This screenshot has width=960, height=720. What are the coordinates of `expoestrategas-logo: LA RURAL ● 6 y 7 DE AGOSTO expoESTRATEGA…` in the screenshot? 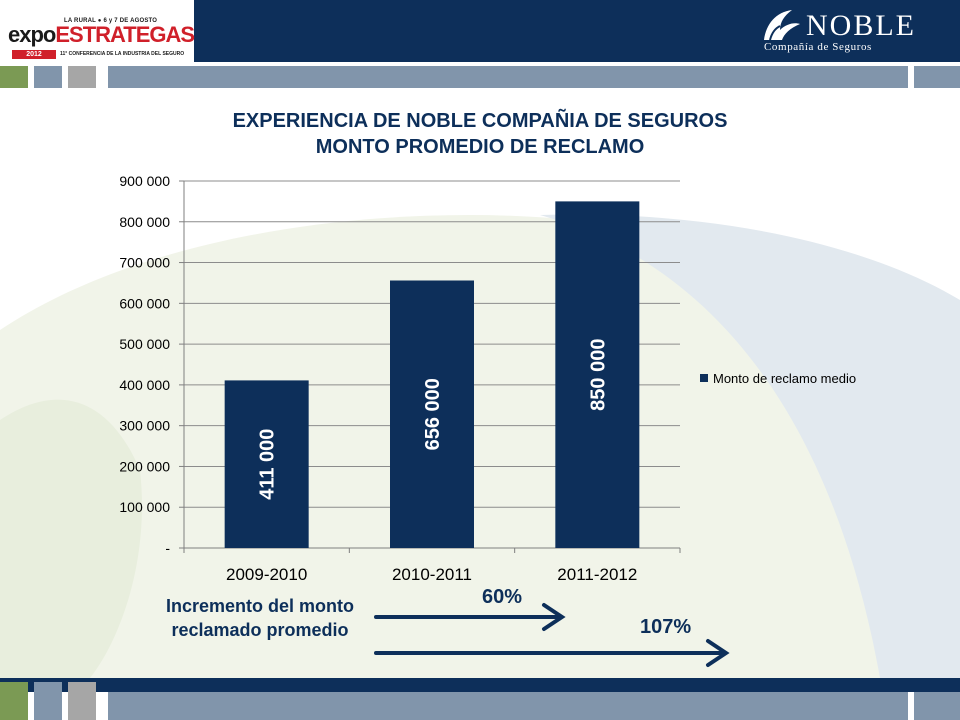 It's located at (97, 33).